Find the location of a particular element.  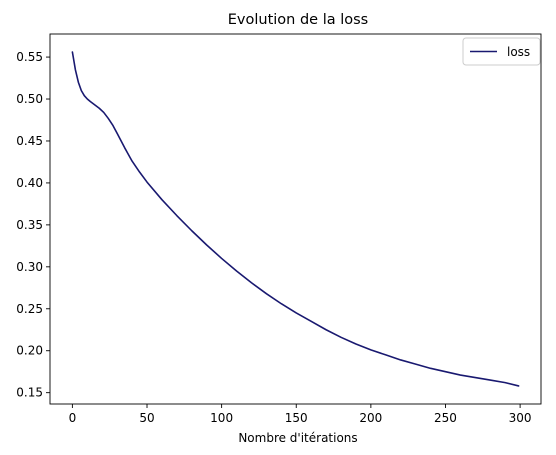

y-axis-ticks: 0.15 0.20 0.25 0.30 0.35 0.40 0.45 0.50 0.55 is located at coordinates (33, 225).